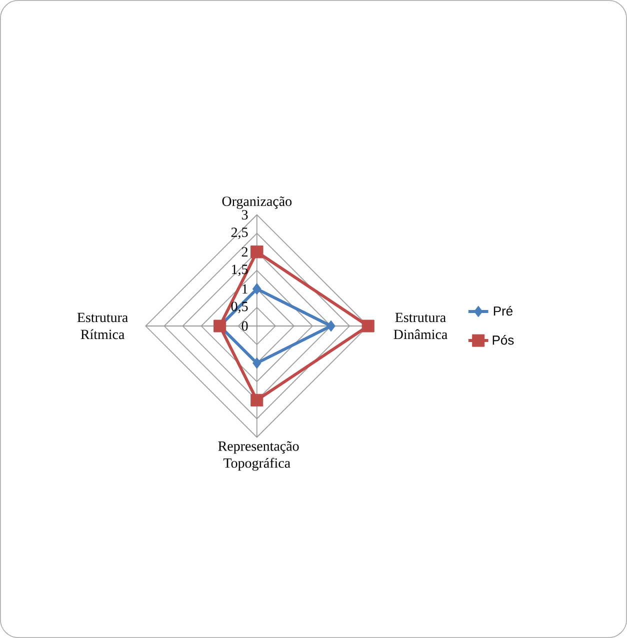  I want to click on y-tick-label: 3, so click(245, 215).